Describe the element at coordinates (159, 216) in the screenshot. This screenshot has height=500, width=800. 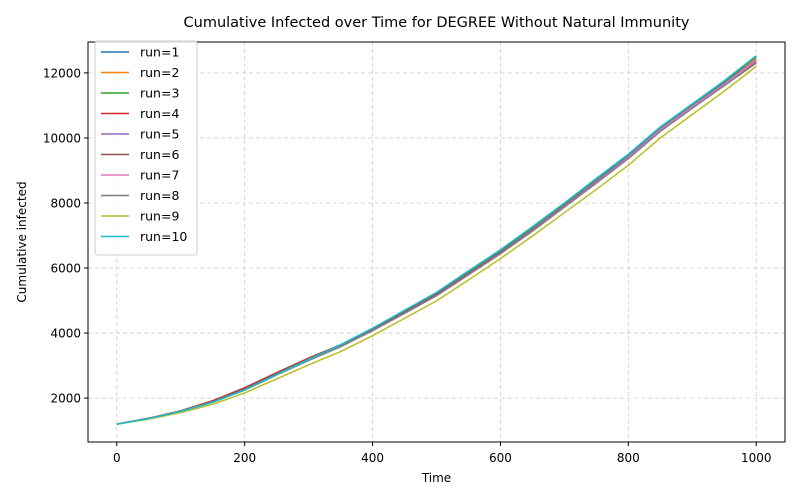
I see `legend-label: run=9` at that location.